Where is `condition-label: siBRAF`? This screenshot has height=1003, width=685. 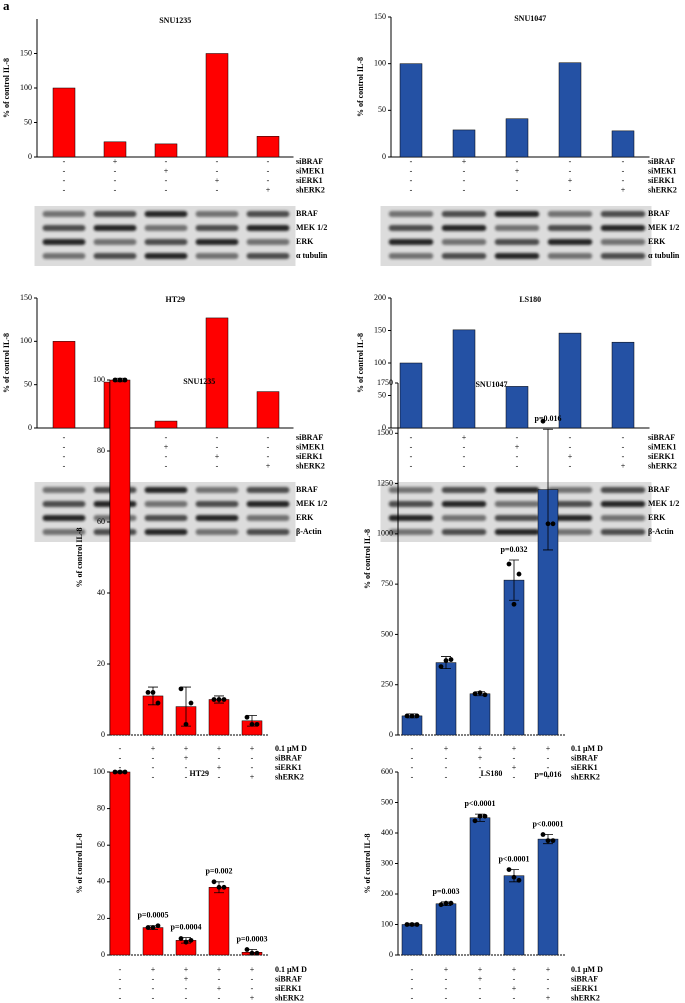 condition-label: siBRAF is located at coordinates (309, 161).